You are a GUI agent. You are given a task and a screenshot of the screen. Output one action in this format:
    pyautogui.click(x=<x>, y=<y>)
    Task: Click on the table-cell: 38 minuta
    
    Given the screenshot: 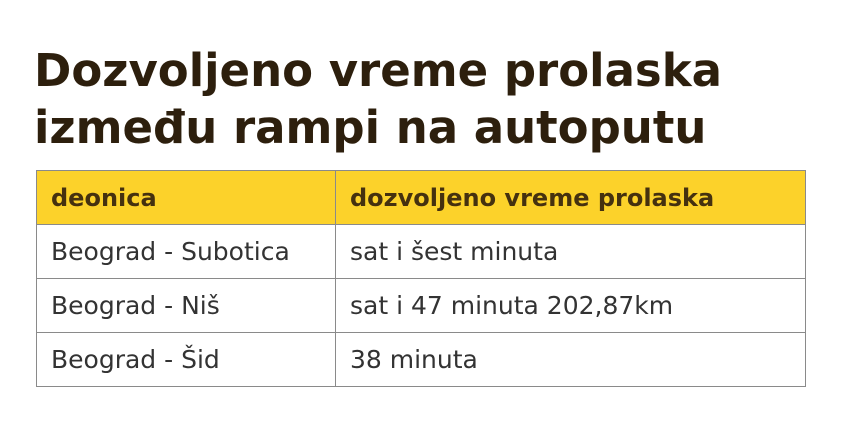 What is the action you would take?
    pyautogui.click(x=570, y=359)
    